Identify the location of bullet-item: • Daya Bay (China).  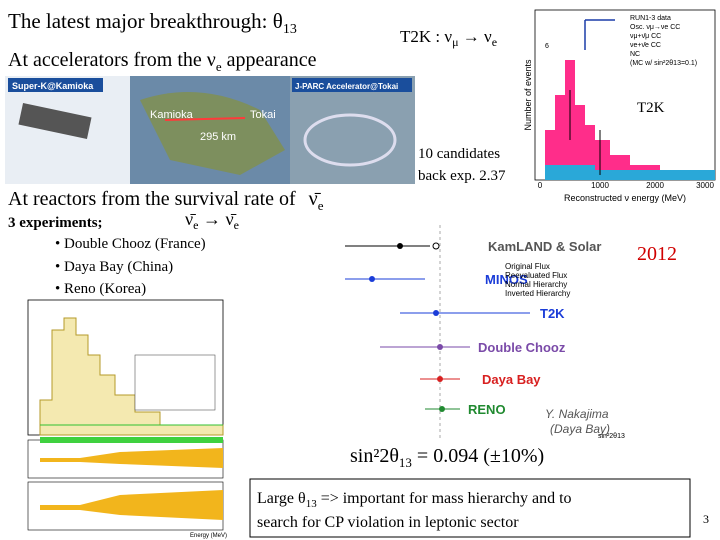
(114, 267).